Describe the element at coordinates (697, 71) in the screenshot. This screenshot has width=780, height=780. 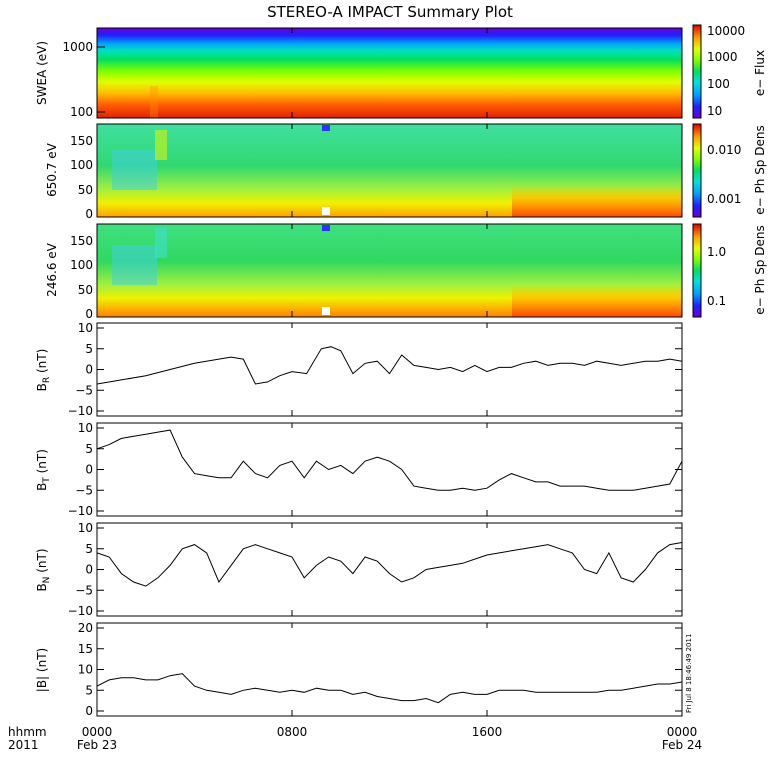
I see `swea-colorbar` at that location.